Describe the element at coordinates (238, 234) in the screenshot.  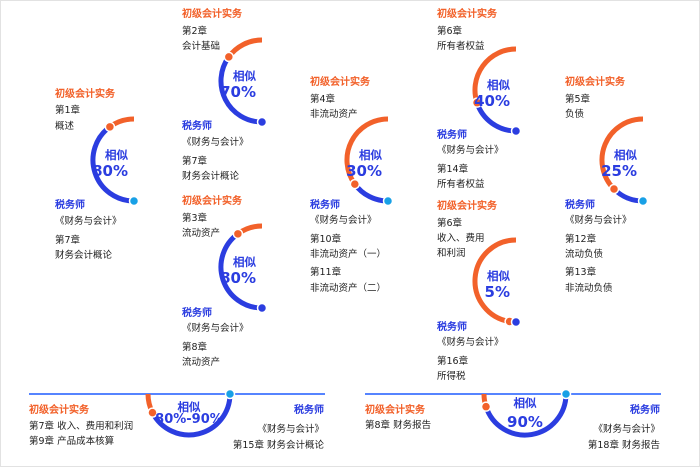
I see `card-3-junction-dot` at that location.